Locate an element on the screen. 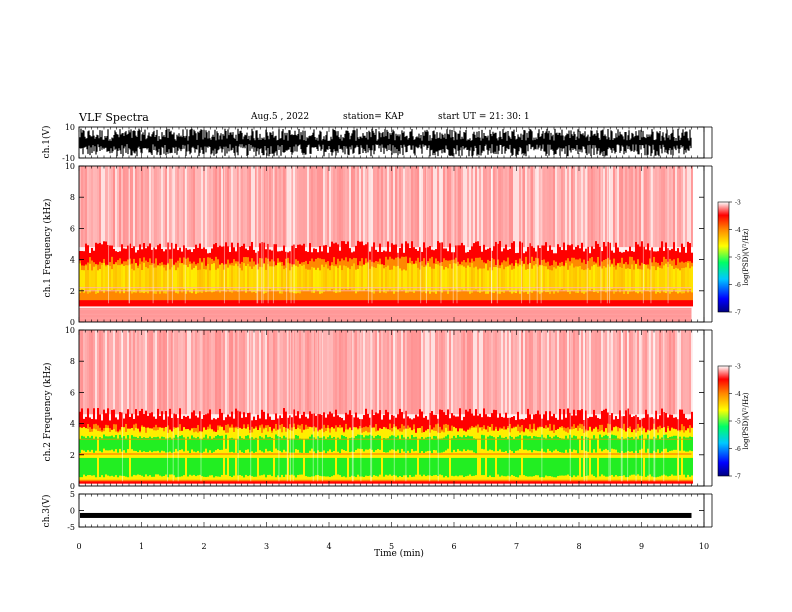 This screenshot has height=612, width=792. spec2-ytick-label: 6 is located at coordinates (72, 392).